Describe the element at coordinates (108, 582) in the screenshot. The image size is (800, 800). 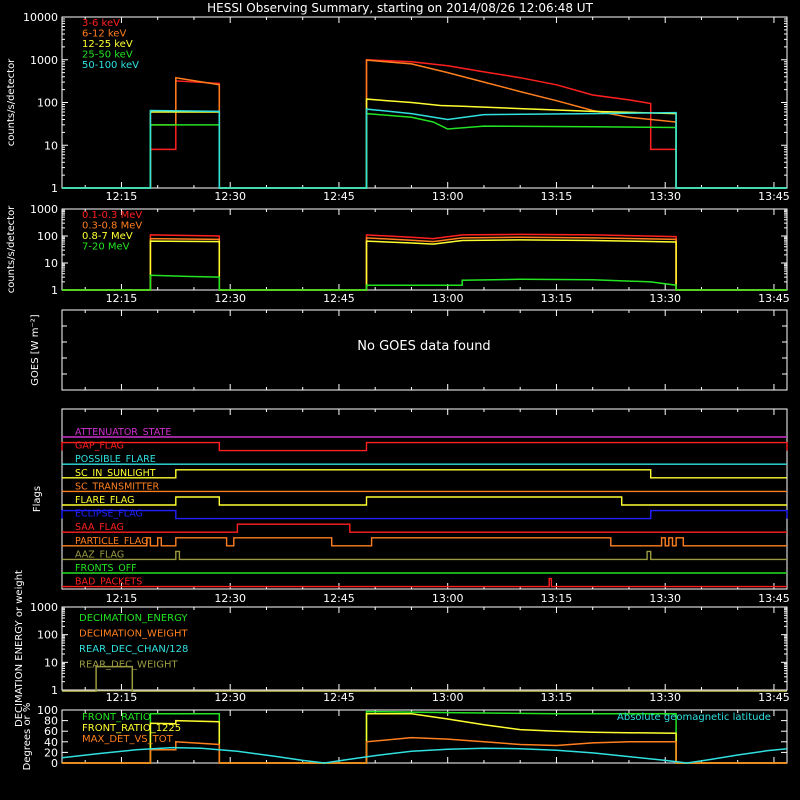
I see `flag-label: BAD_PACKETS` at that location.